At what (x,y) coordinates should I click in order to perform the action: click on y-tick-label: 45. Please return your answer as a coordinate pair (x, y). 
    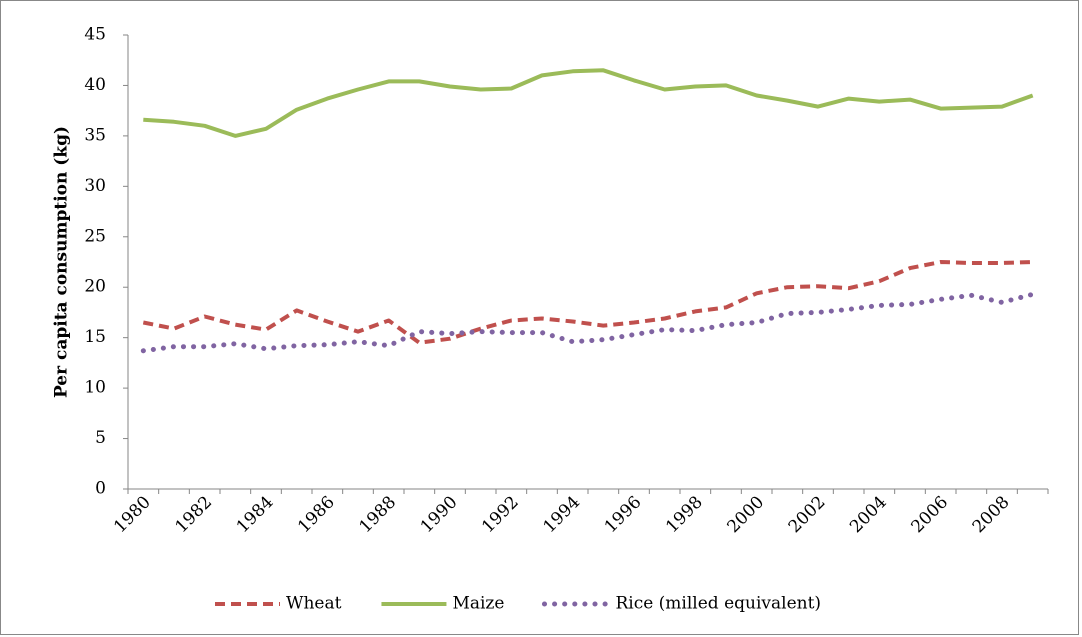
    Looking at the image, I should click on (95, 35).